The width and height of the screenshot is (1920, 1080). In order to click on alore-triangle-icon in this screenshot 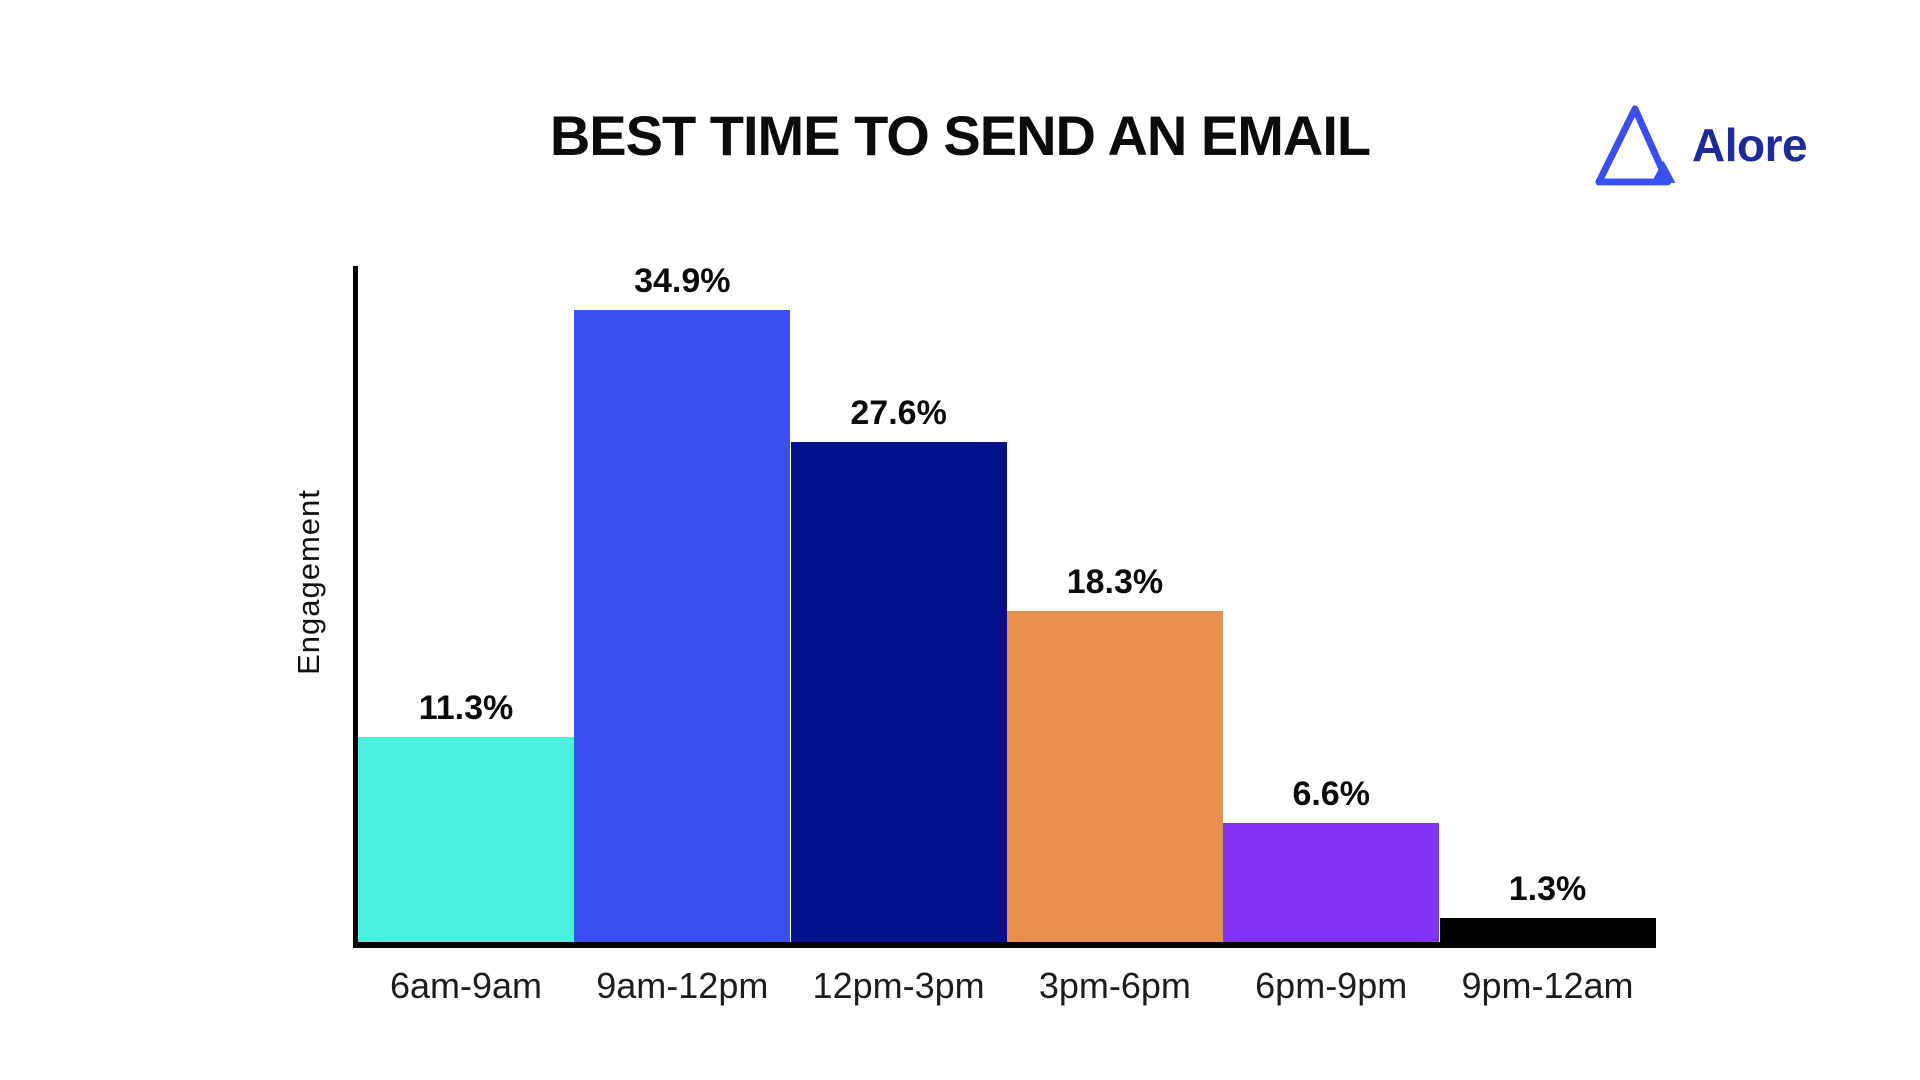, I will do `click(1635, 145)`.